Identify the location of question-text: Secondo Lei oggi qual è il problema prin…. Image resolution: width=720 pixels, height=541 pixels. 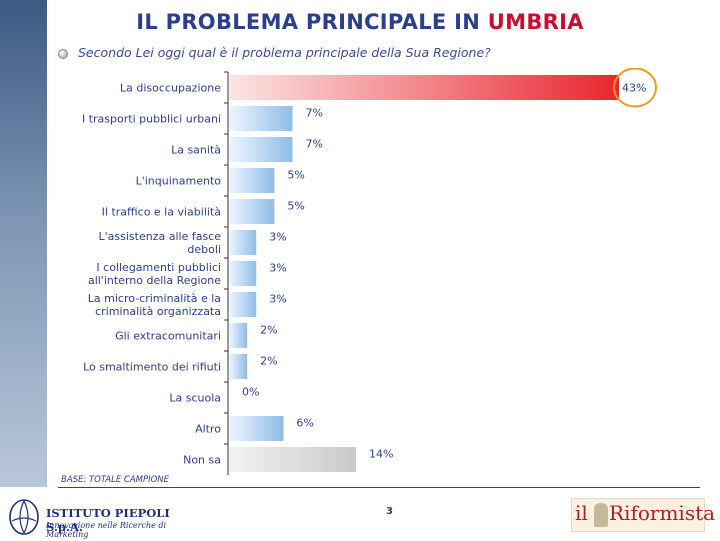
(284, 52).